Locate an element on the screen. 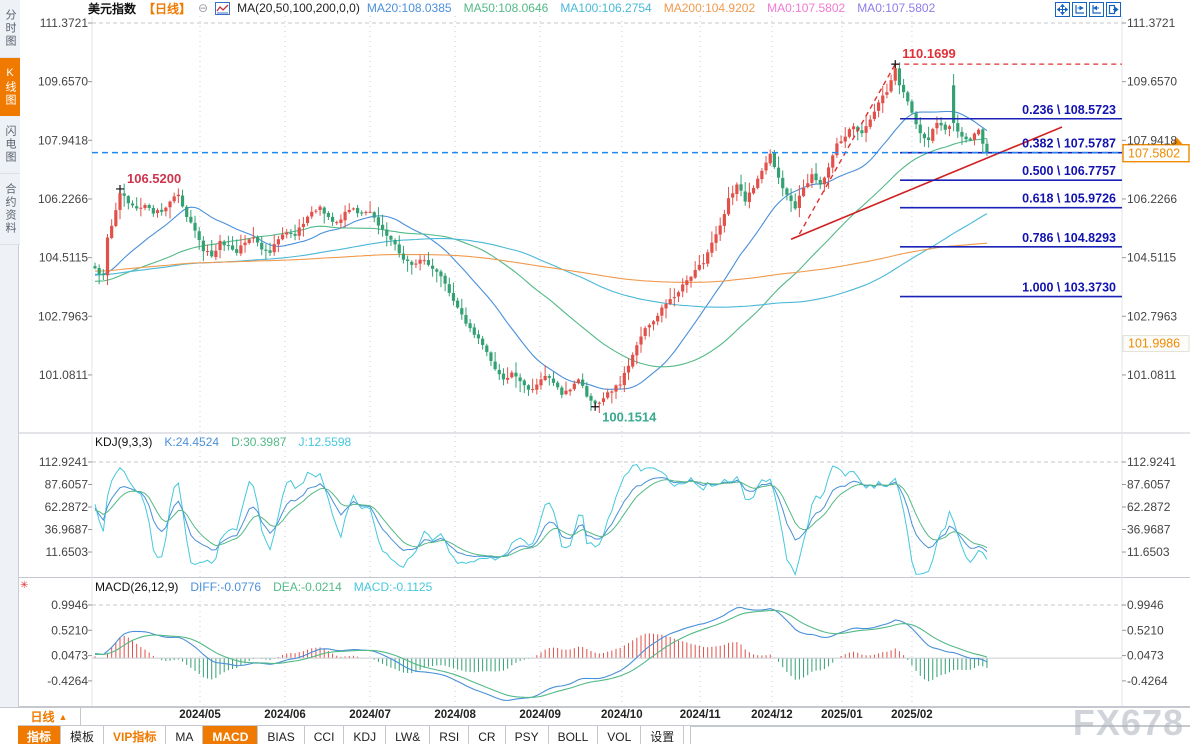 Image resolution: width=1190 pixels, height=744 pixels. fib-label-4: 0.786 \ 104.8293 is located at coordinates (1069, 238).